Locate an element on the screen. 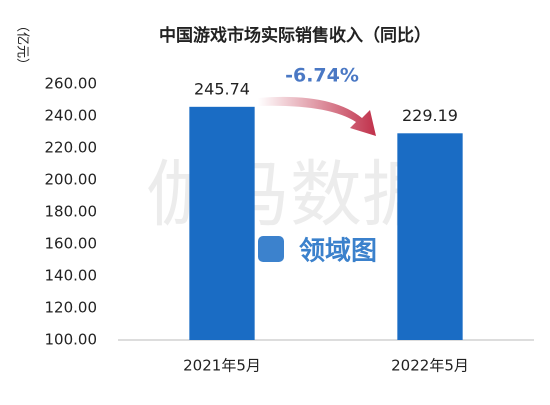  x-tick-label: 2021年5月 is located at coordinates (222, 366).